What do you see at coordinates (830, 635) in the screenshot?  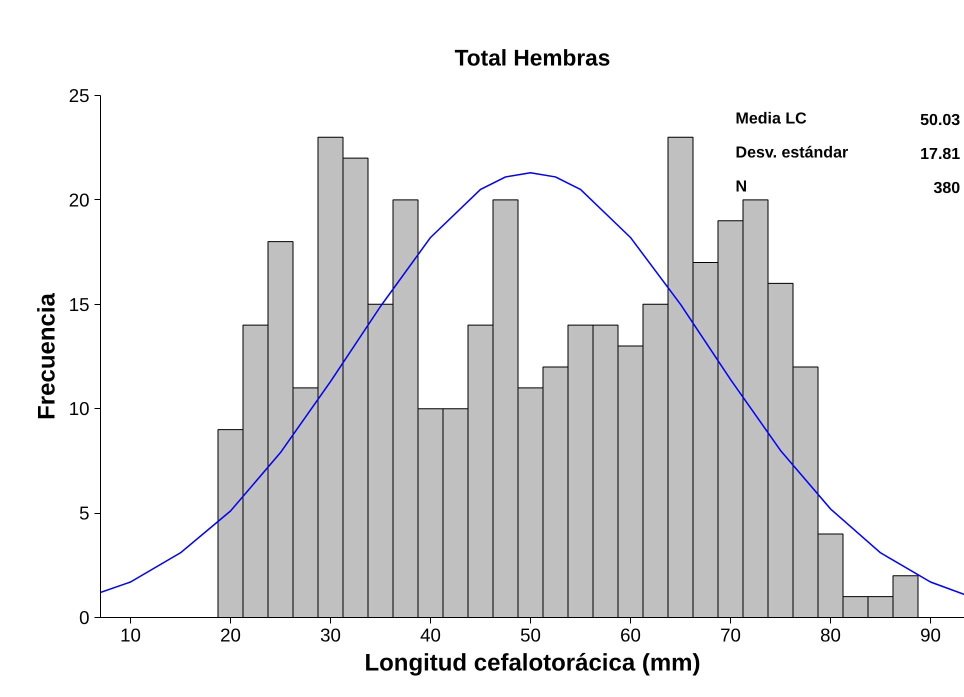 I see `x-tick-label: 80` at bounding box center [830, 635].